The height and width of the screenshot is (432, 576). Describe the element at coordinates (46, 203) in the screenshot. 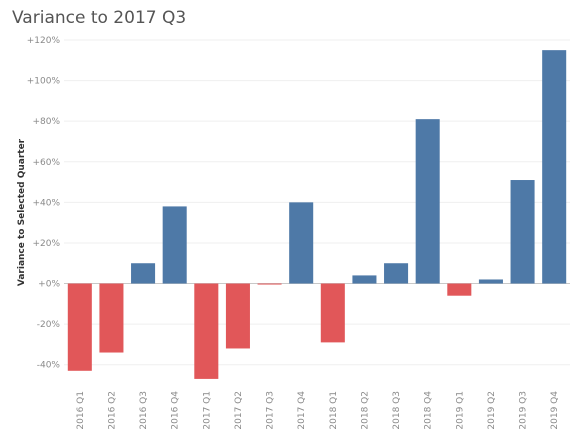

I see `y-tick-label: +40%` at that location.